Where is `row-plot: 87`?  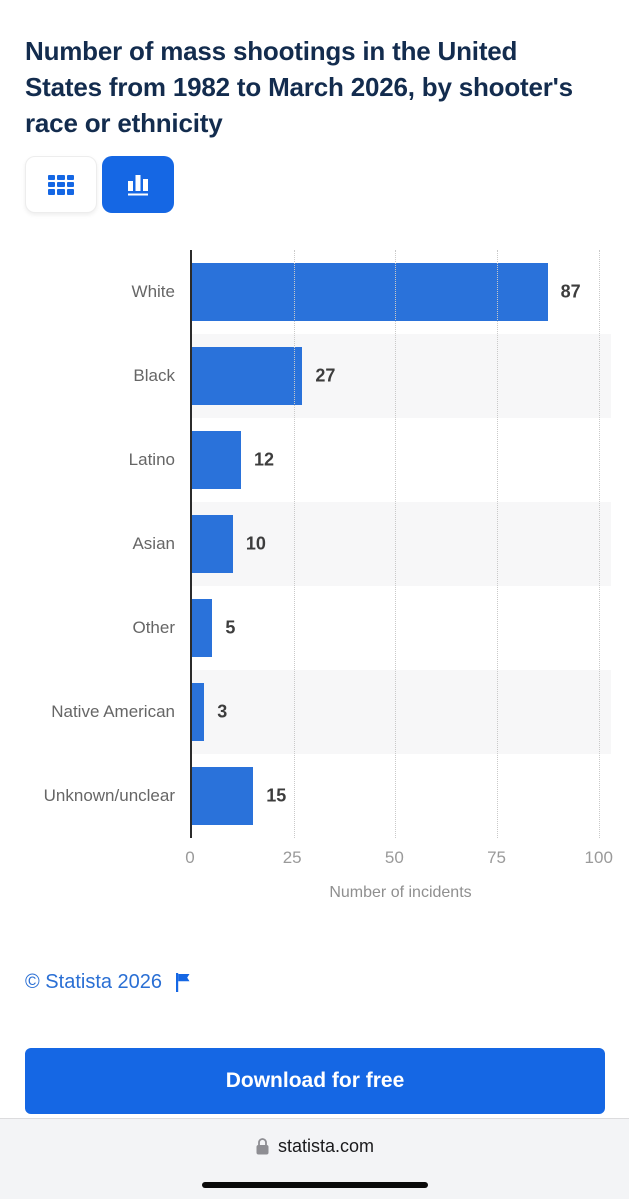 row-plot: 87 is located at coordinates (400, 292).